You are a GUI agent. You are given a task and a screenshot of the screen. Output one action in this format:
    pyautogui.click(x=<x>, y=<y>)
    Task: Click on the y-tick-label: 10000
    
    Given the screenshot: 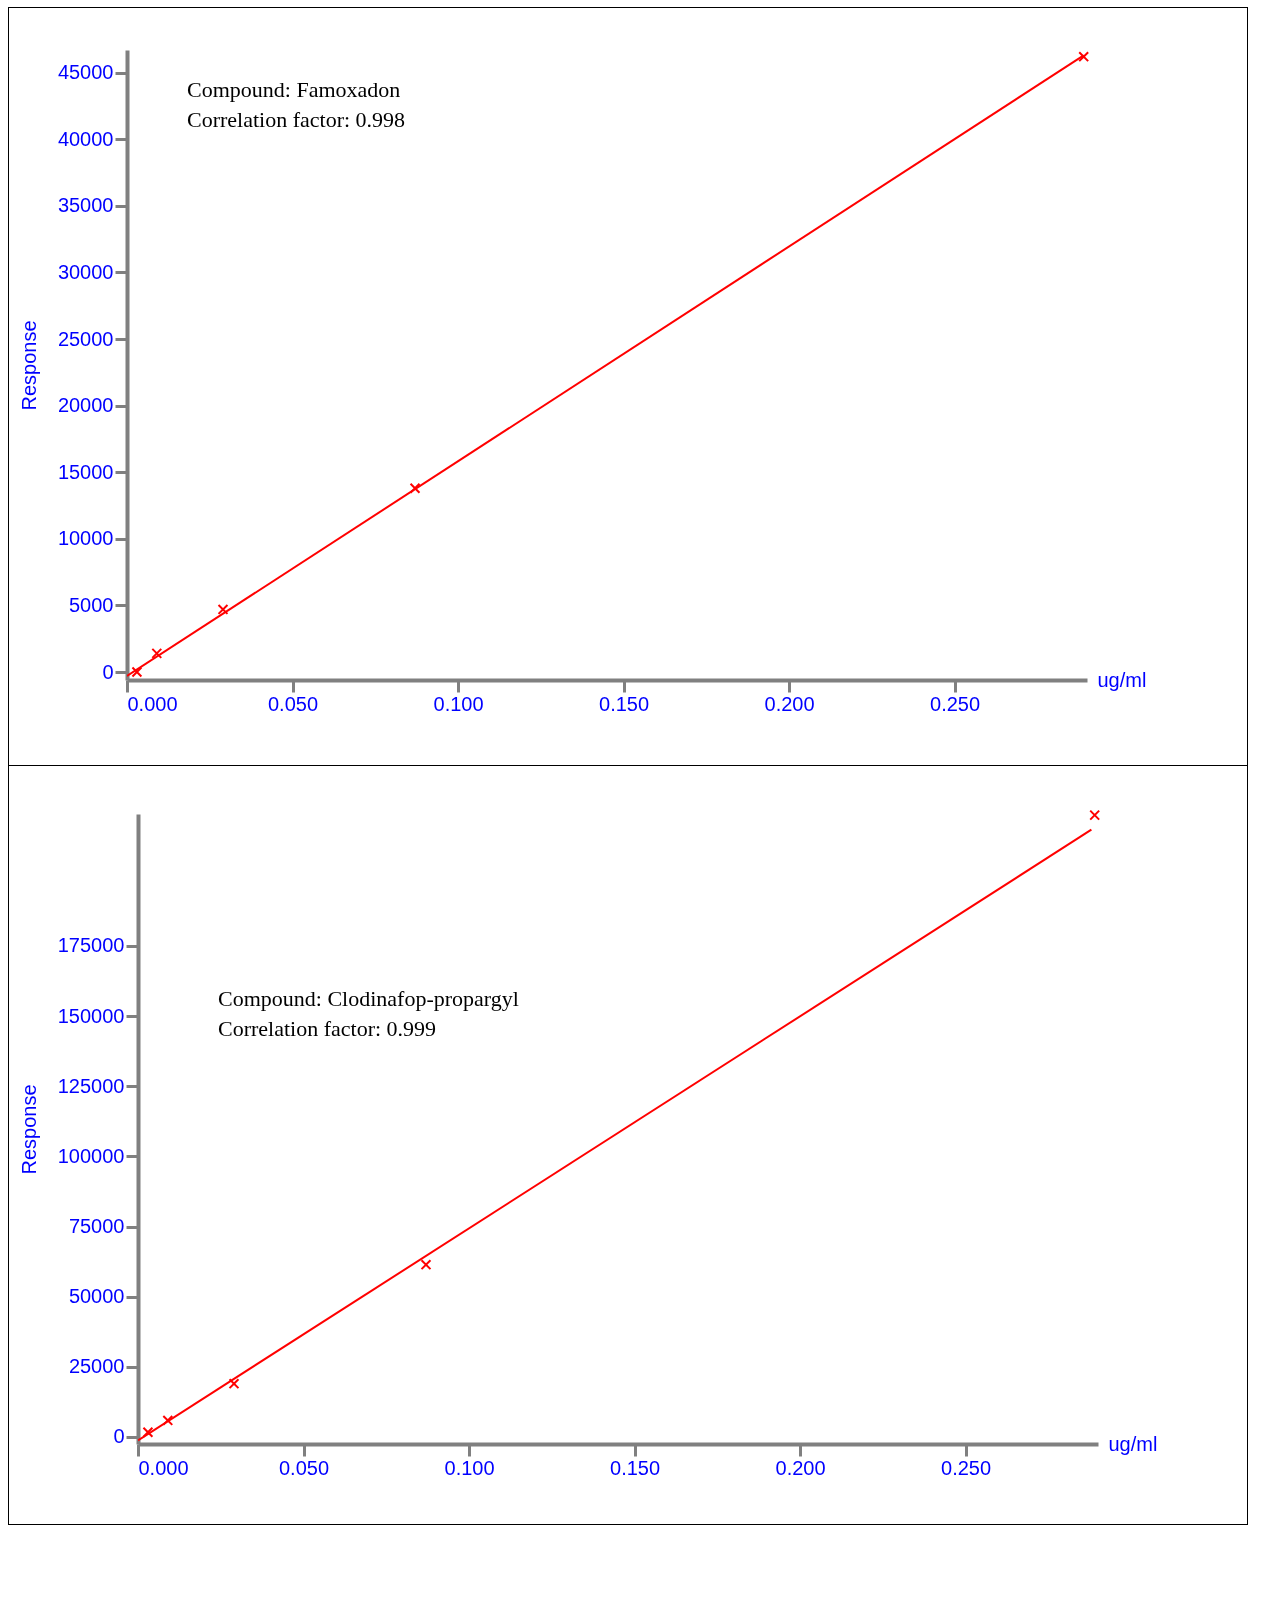 What is the action you would take?
    pyautogui.click(x=85, y=537)
    